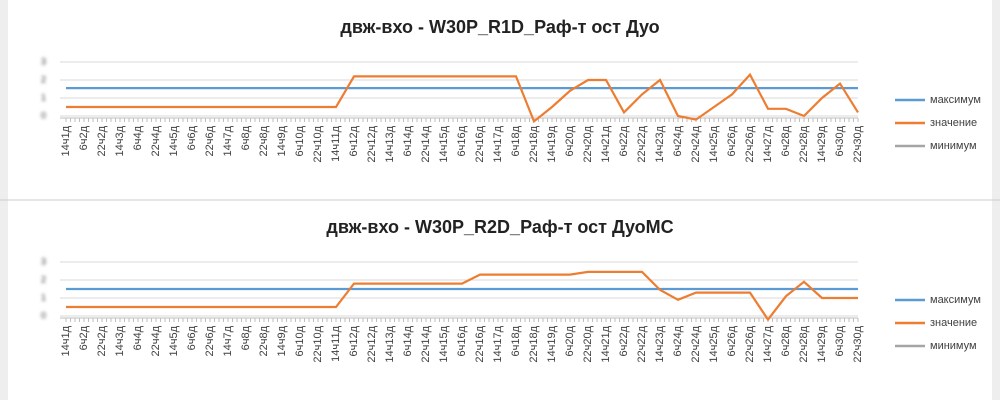 Image resolution: width=1000 pixels, height=400 pixels. Describe the element at coordinates (499, 227) in the screenshot. I see `chart-title: двж-вхо - W30P_R2D_Раф-т ост ДуоМС` at that location.